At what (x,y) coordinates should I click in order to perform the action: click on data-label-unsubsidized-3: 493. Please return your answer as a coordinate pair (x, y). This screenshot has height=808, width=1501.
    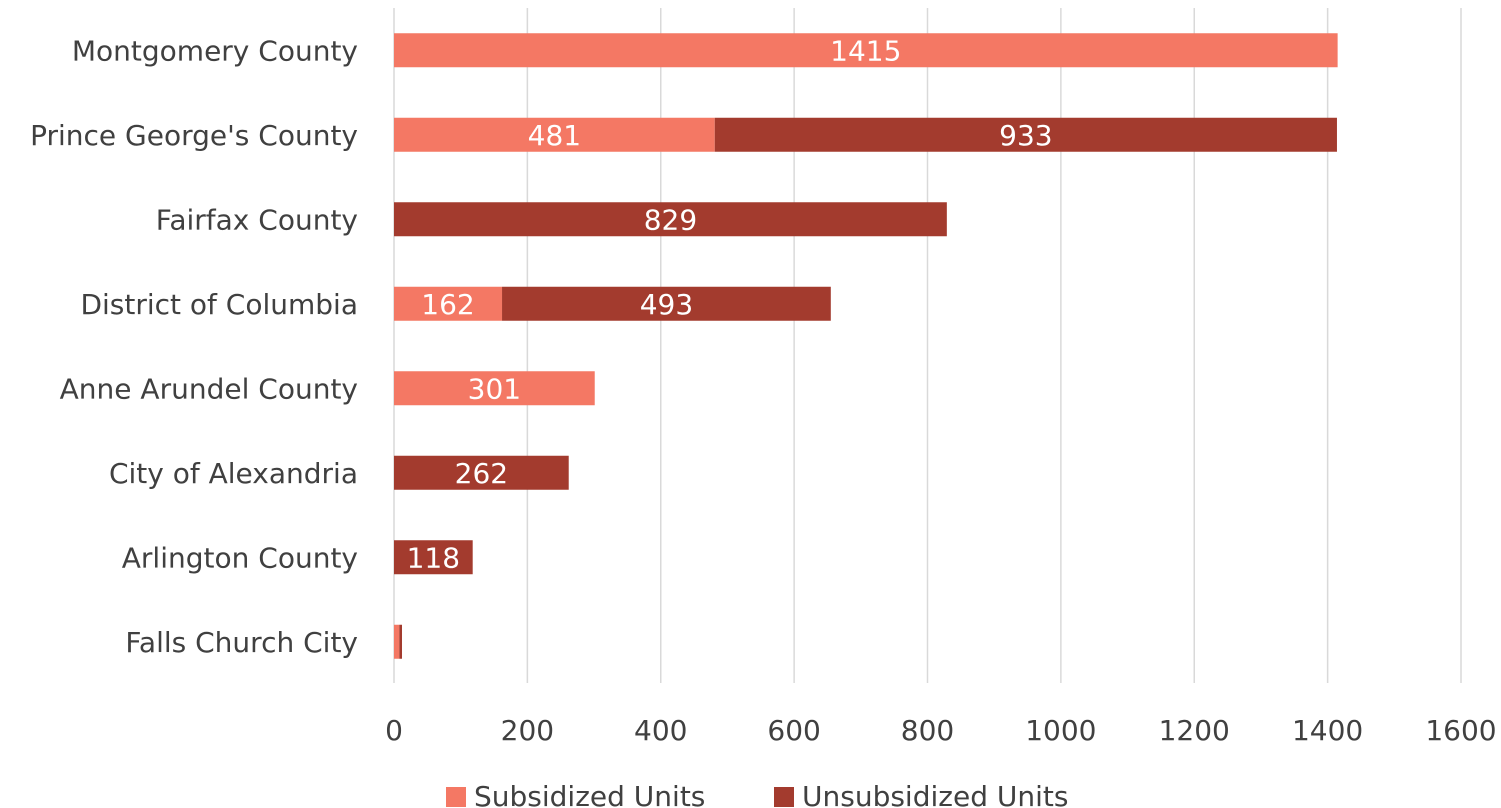
    Looking at the image, I should click on (666, 304).